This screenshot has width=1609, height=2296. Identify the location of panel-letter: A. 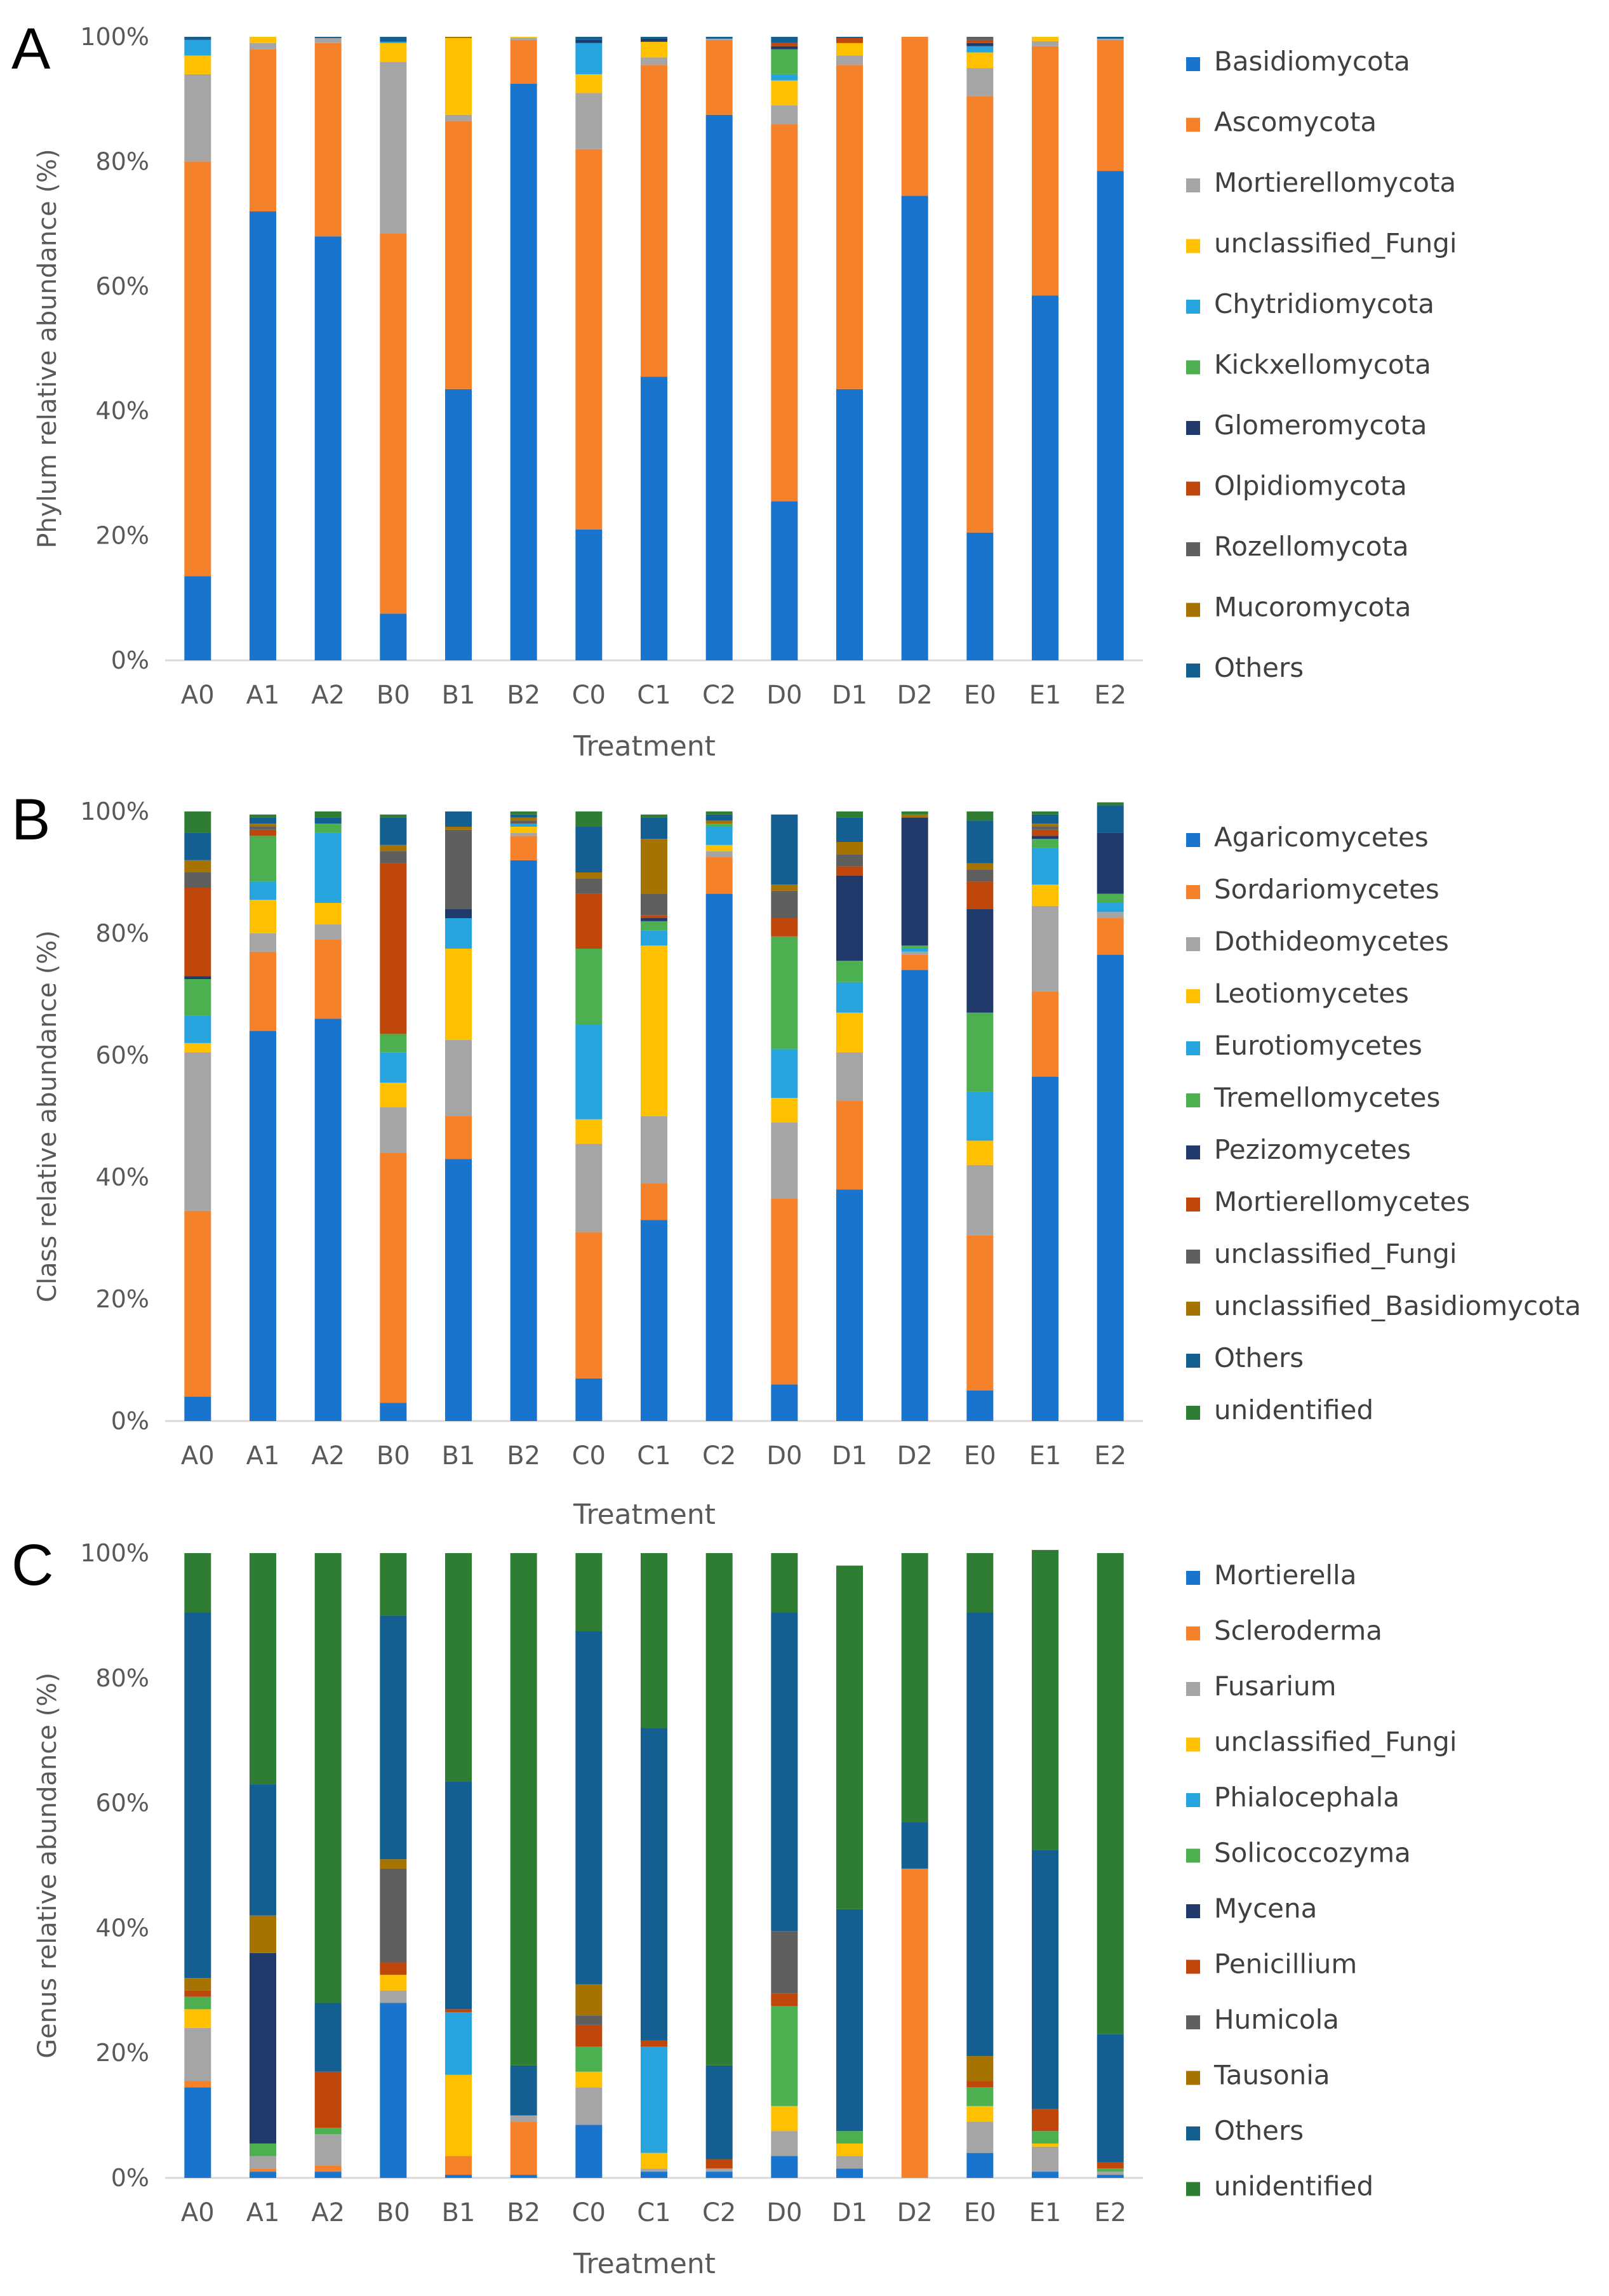
(31, 49).